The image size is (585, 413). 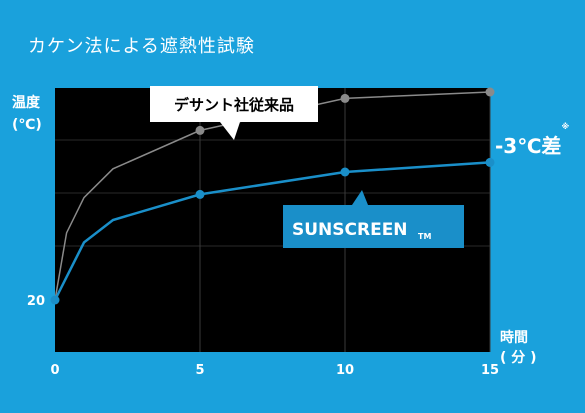 What do you see at coordinates (54, 370) in the screenshot?
I see `x-tick-label: 0` at bounding box center [54, 370].